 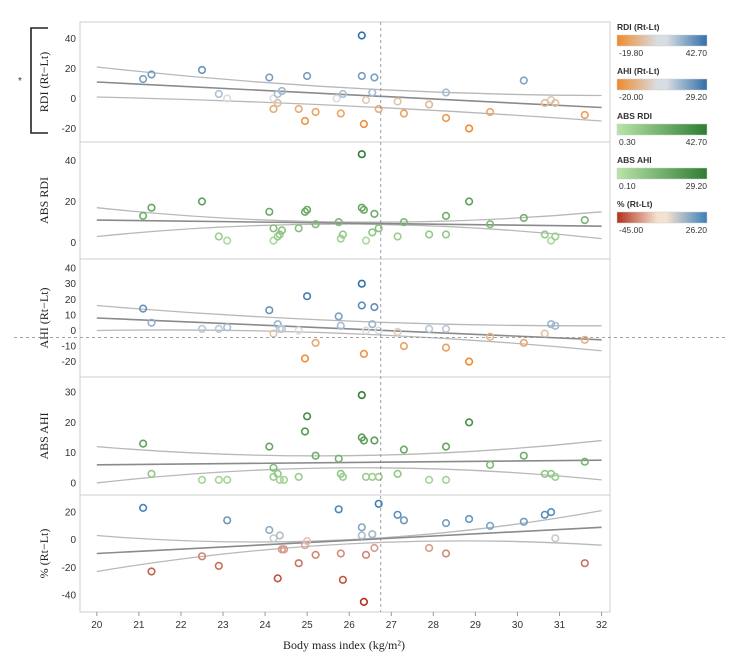 I want to click on x-tick-label: 30, so click(x=518, y=625).